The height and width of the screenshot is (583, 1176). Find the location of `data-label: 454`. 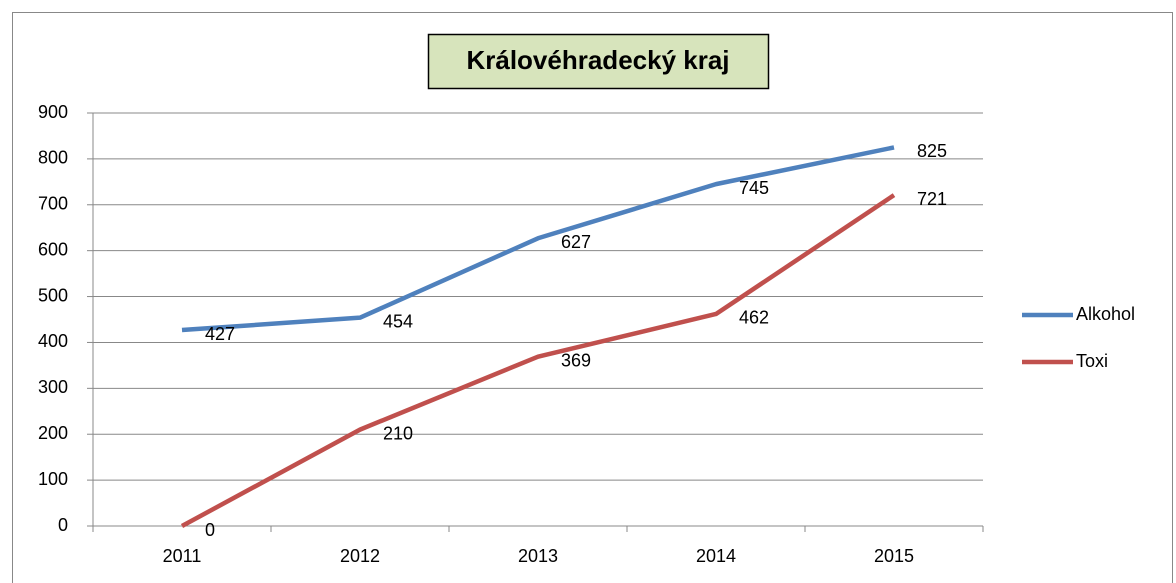

data-label: 454 is located at coordinates (398, 321).